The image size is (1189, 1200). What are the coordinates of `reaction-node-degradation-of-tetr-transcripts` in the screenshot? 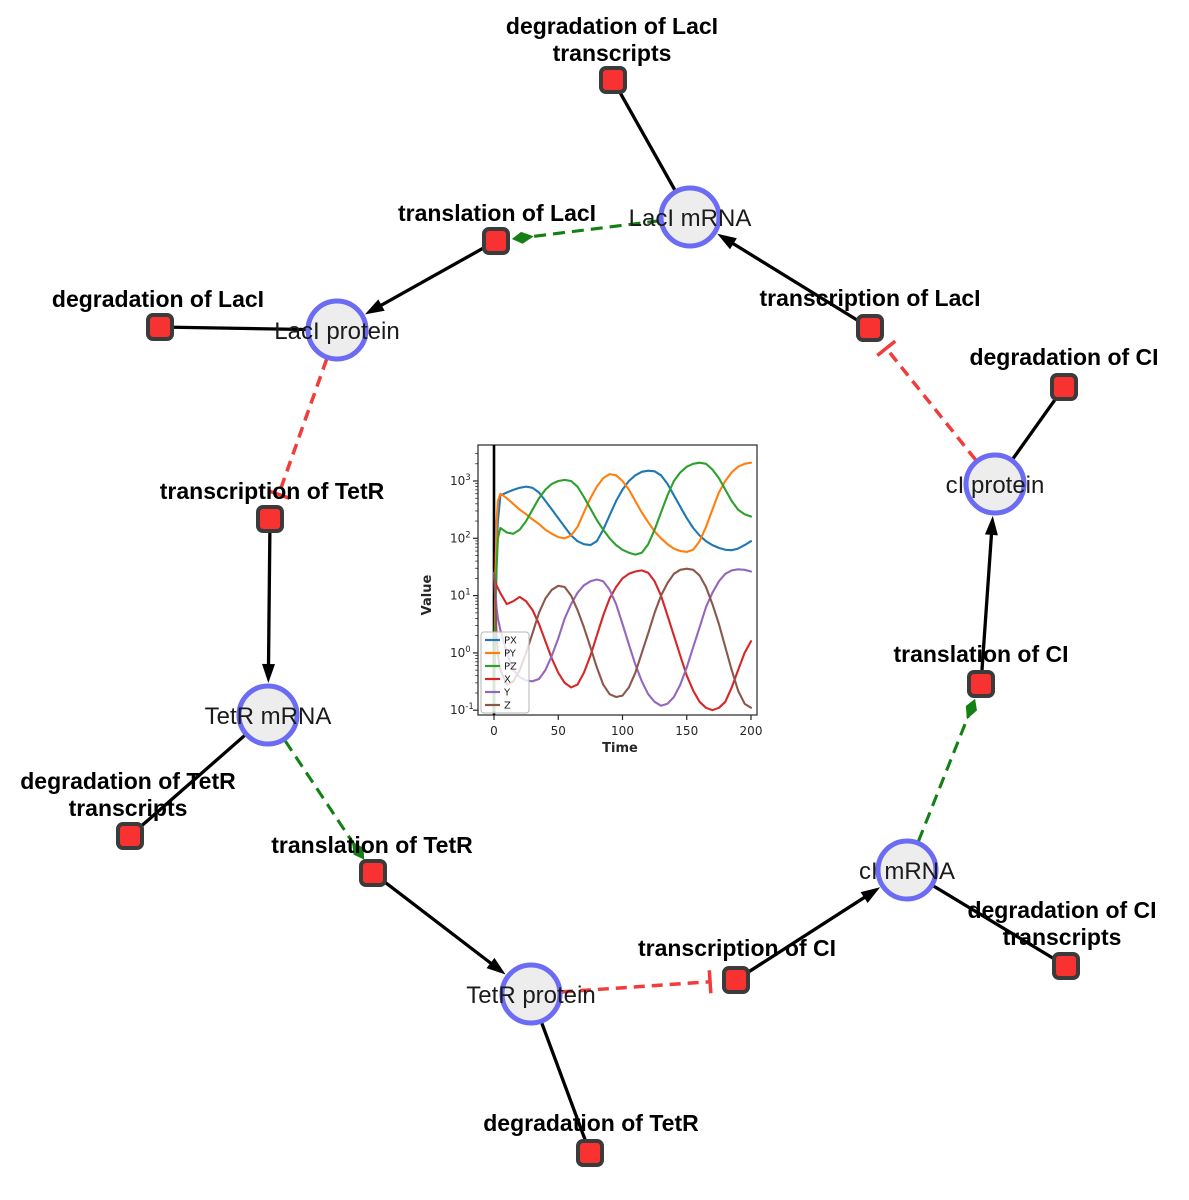 It's located at (130, 836).